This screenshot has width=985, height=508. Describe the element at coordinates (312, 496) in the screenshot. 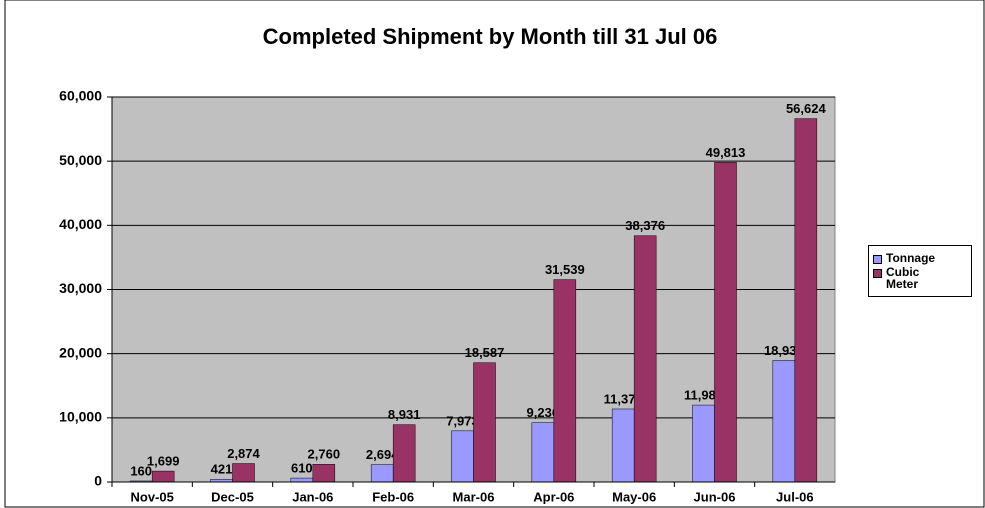

I see `x-tick-label: Jan-06` at that location.